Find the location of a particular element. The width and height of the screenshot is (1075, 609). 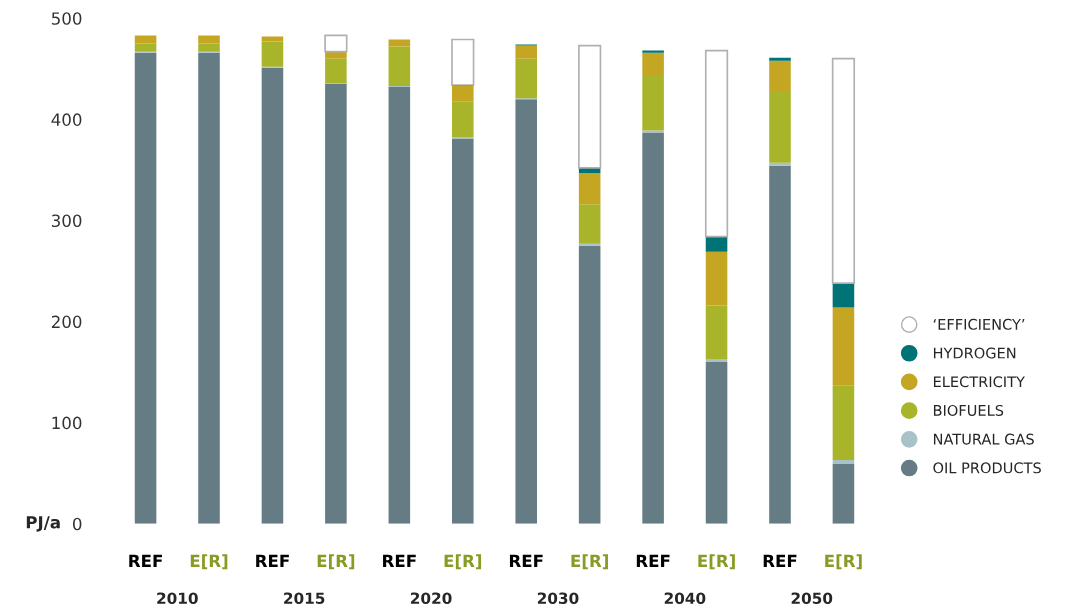

legend-label: OIL PRODUCTS is located at coordinates (987, 468).